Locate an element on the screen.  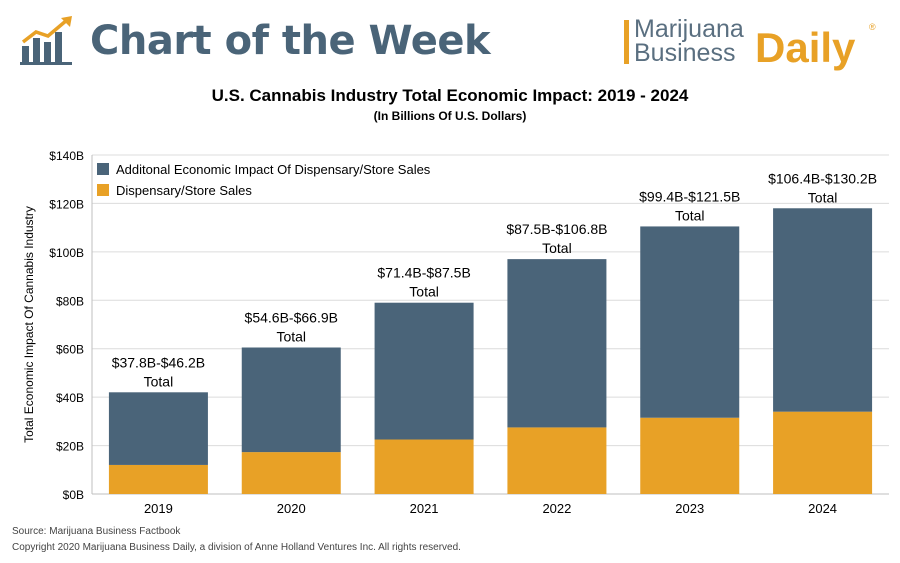
y-tick-label: $100B is located at coordinates (66, 253).